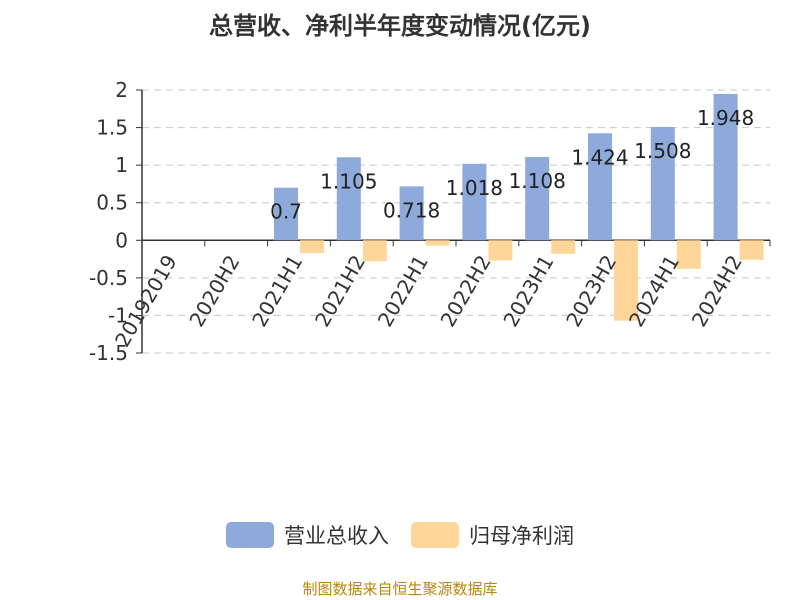  I want to click on y-tick-label: 2, so click(121, 90).